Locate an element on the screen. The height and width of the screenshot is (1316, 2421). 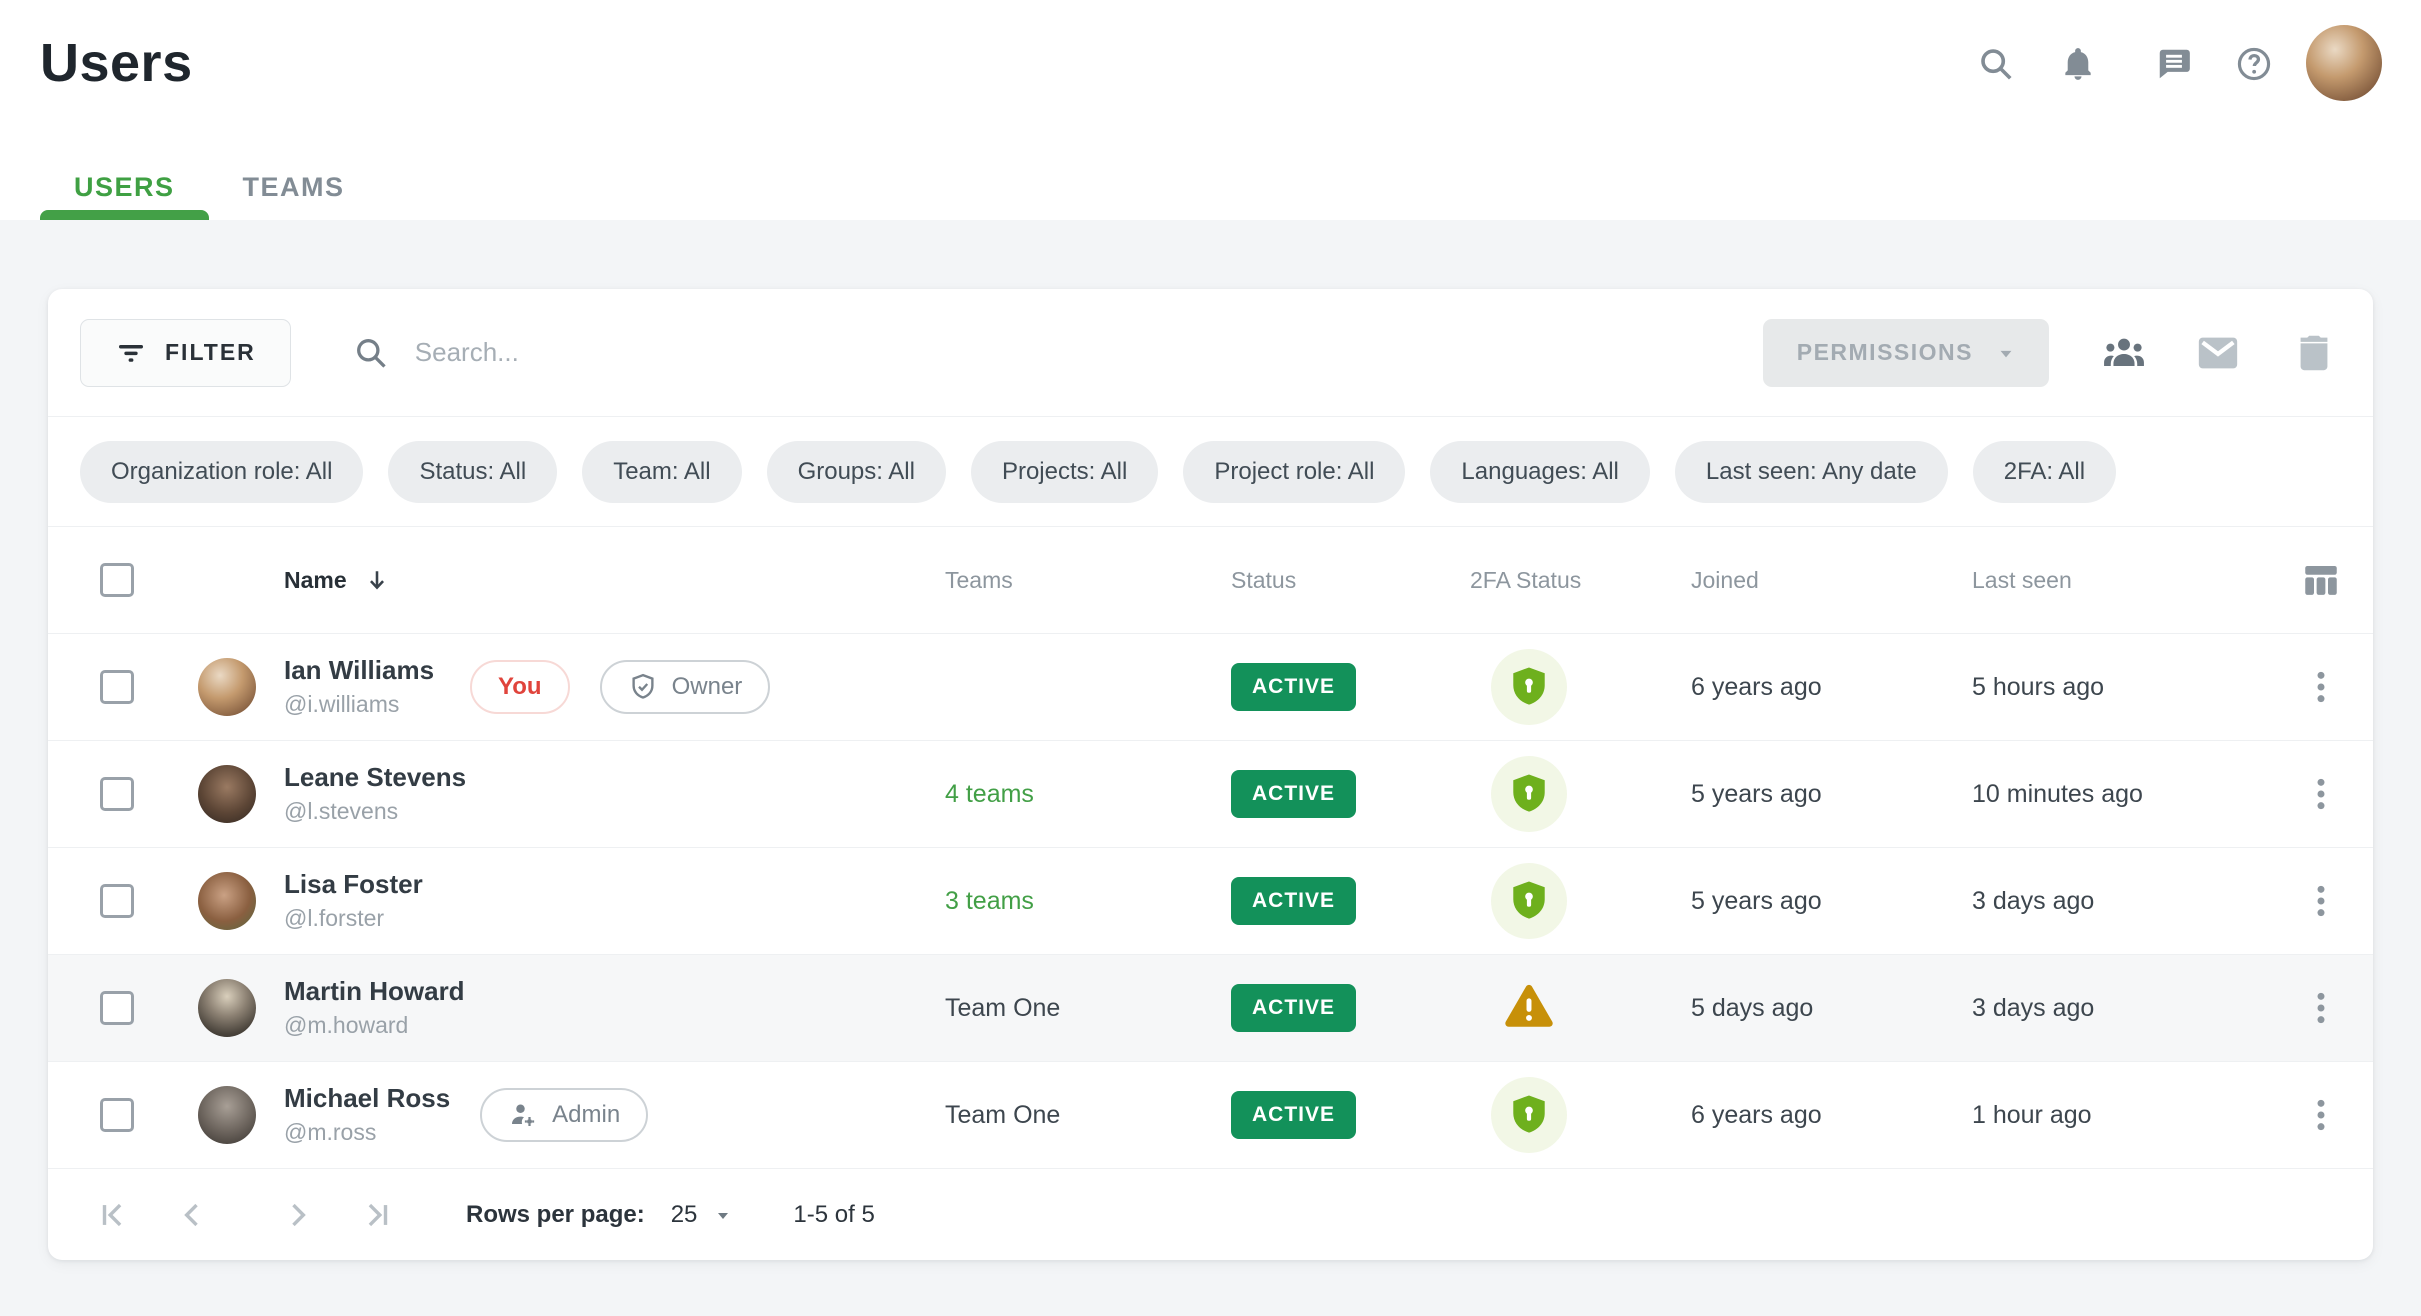
next-page-icon is located at coordinates (297, 1215).